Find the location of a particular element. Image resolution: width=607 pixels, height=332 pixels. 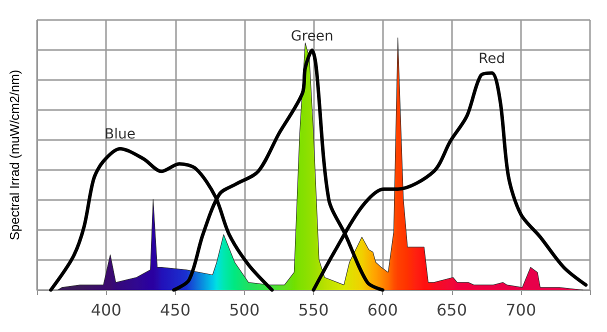

series-label: Green is located at coordinates (312, 36).